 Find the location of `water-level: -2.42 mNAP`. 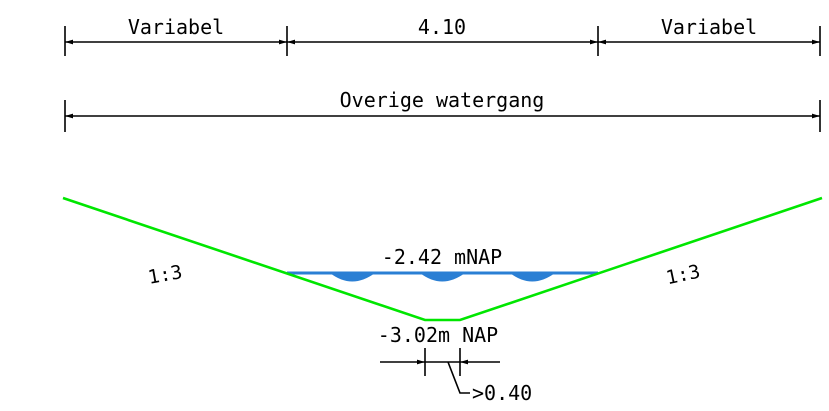

water-level: -2.42 mNAP is located at coordinates (442, 263).